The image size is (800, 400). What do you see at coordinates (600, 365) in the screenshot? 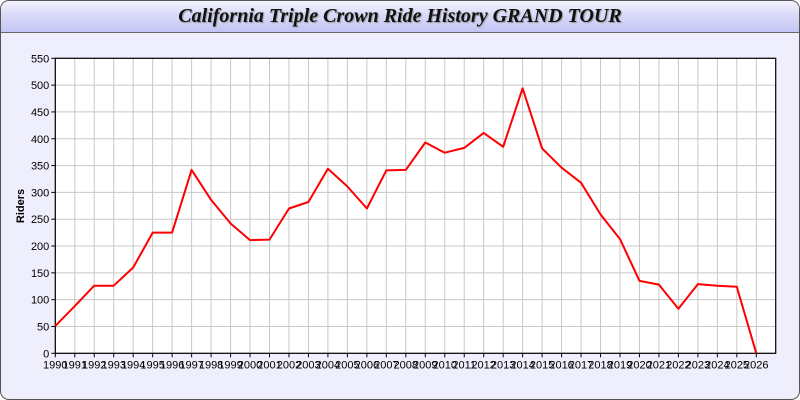
I see `x-tick-label: 2018` at bounding box center [600, 365].